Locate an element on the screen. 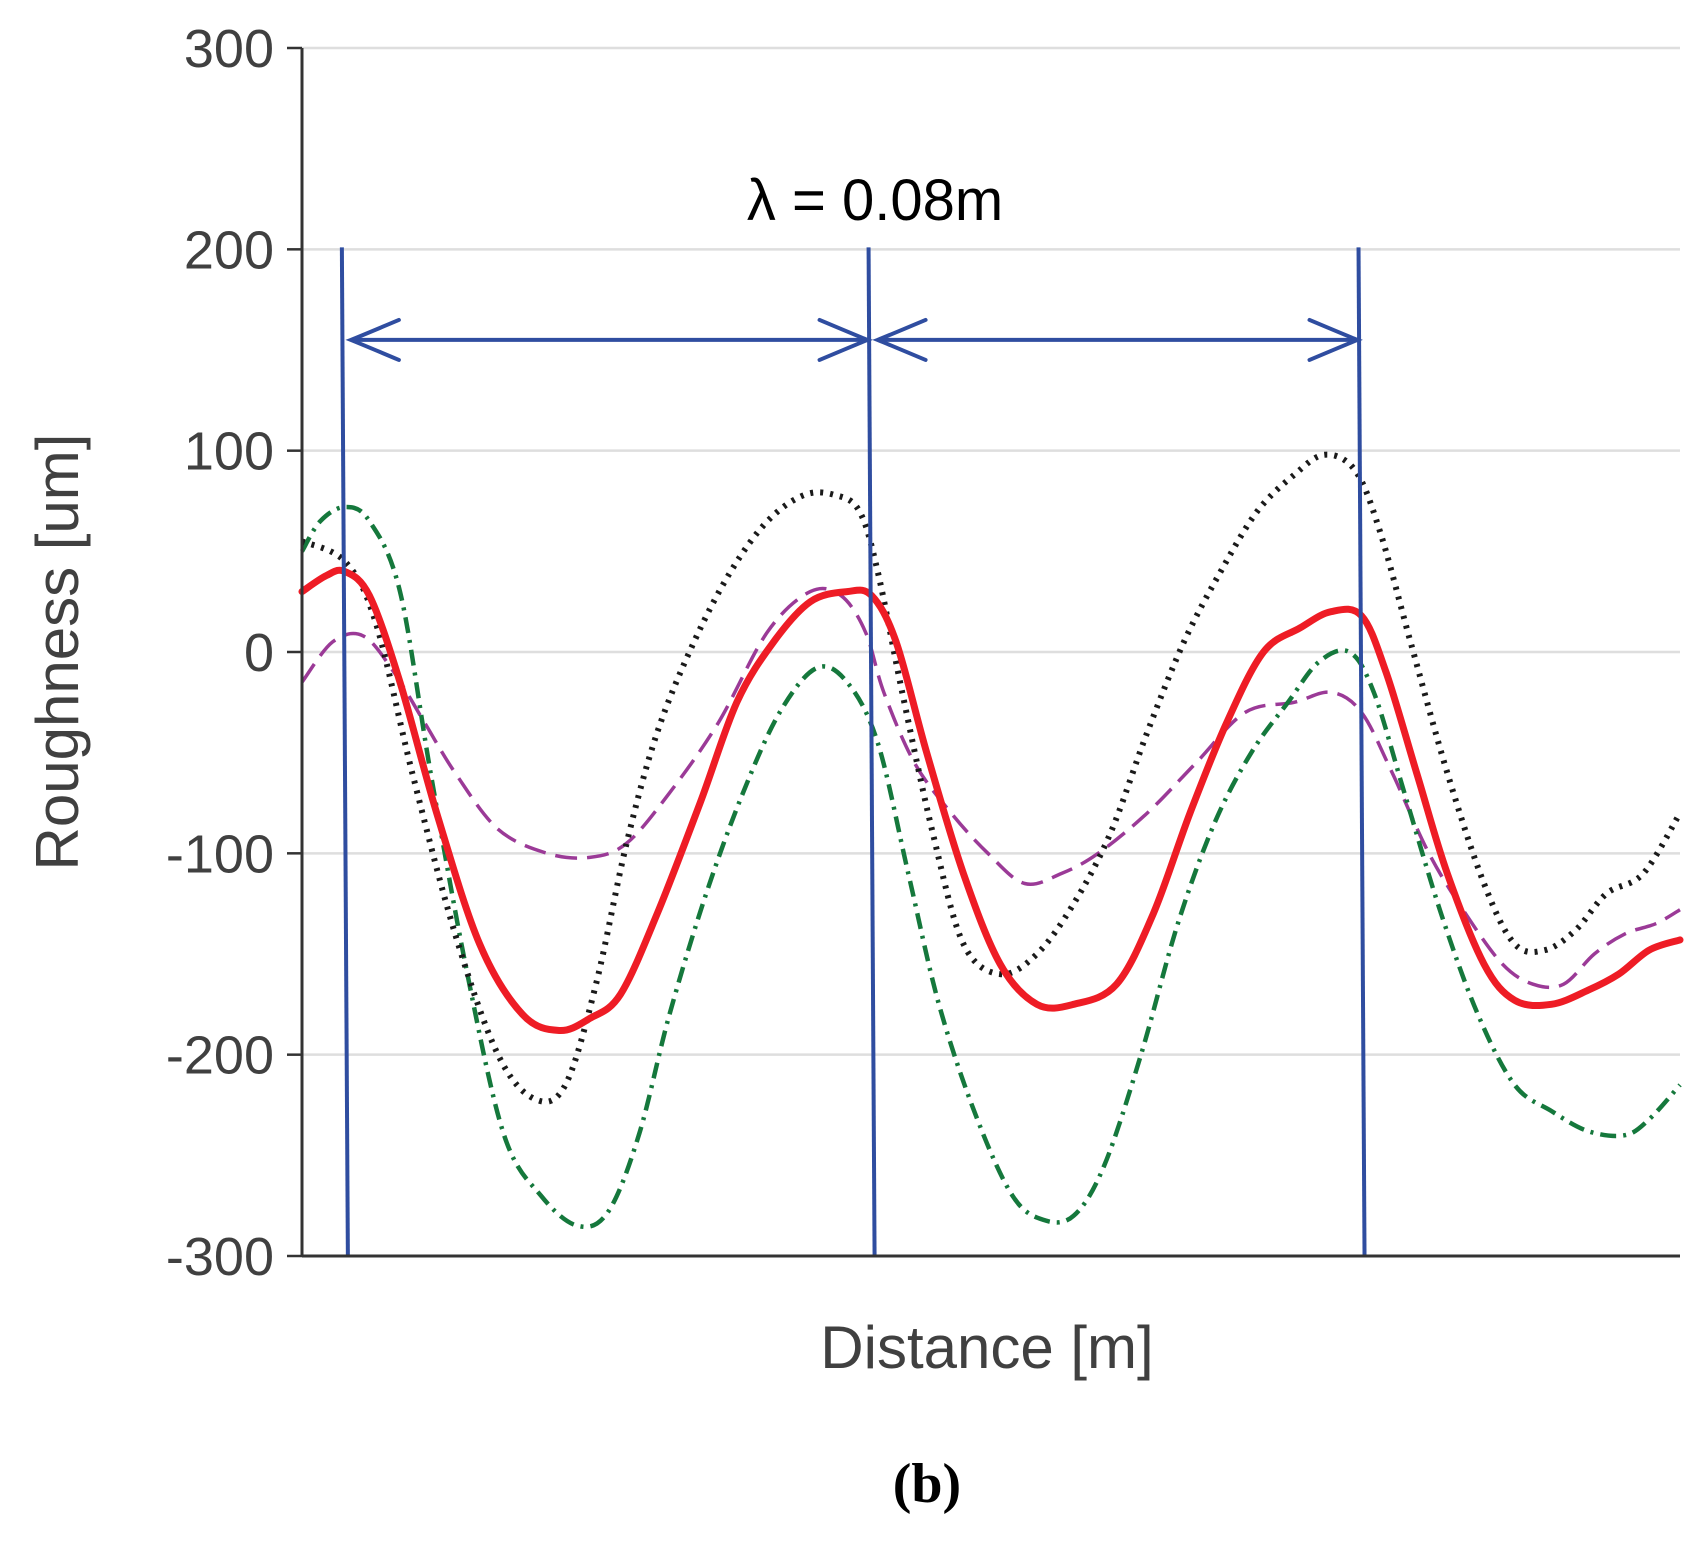 The width and height of the screenshot is (1694, 1548). y-tick-label: 0 is located at coordinates (259, 653).